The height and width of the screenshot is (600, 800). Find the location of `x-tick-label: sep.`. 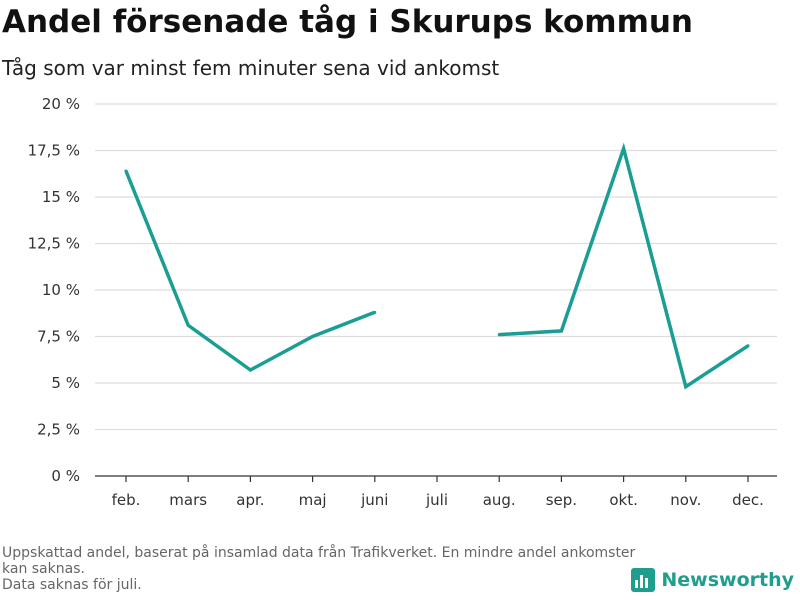

x-tick-label: sep. is located at coordinates (561, 500).